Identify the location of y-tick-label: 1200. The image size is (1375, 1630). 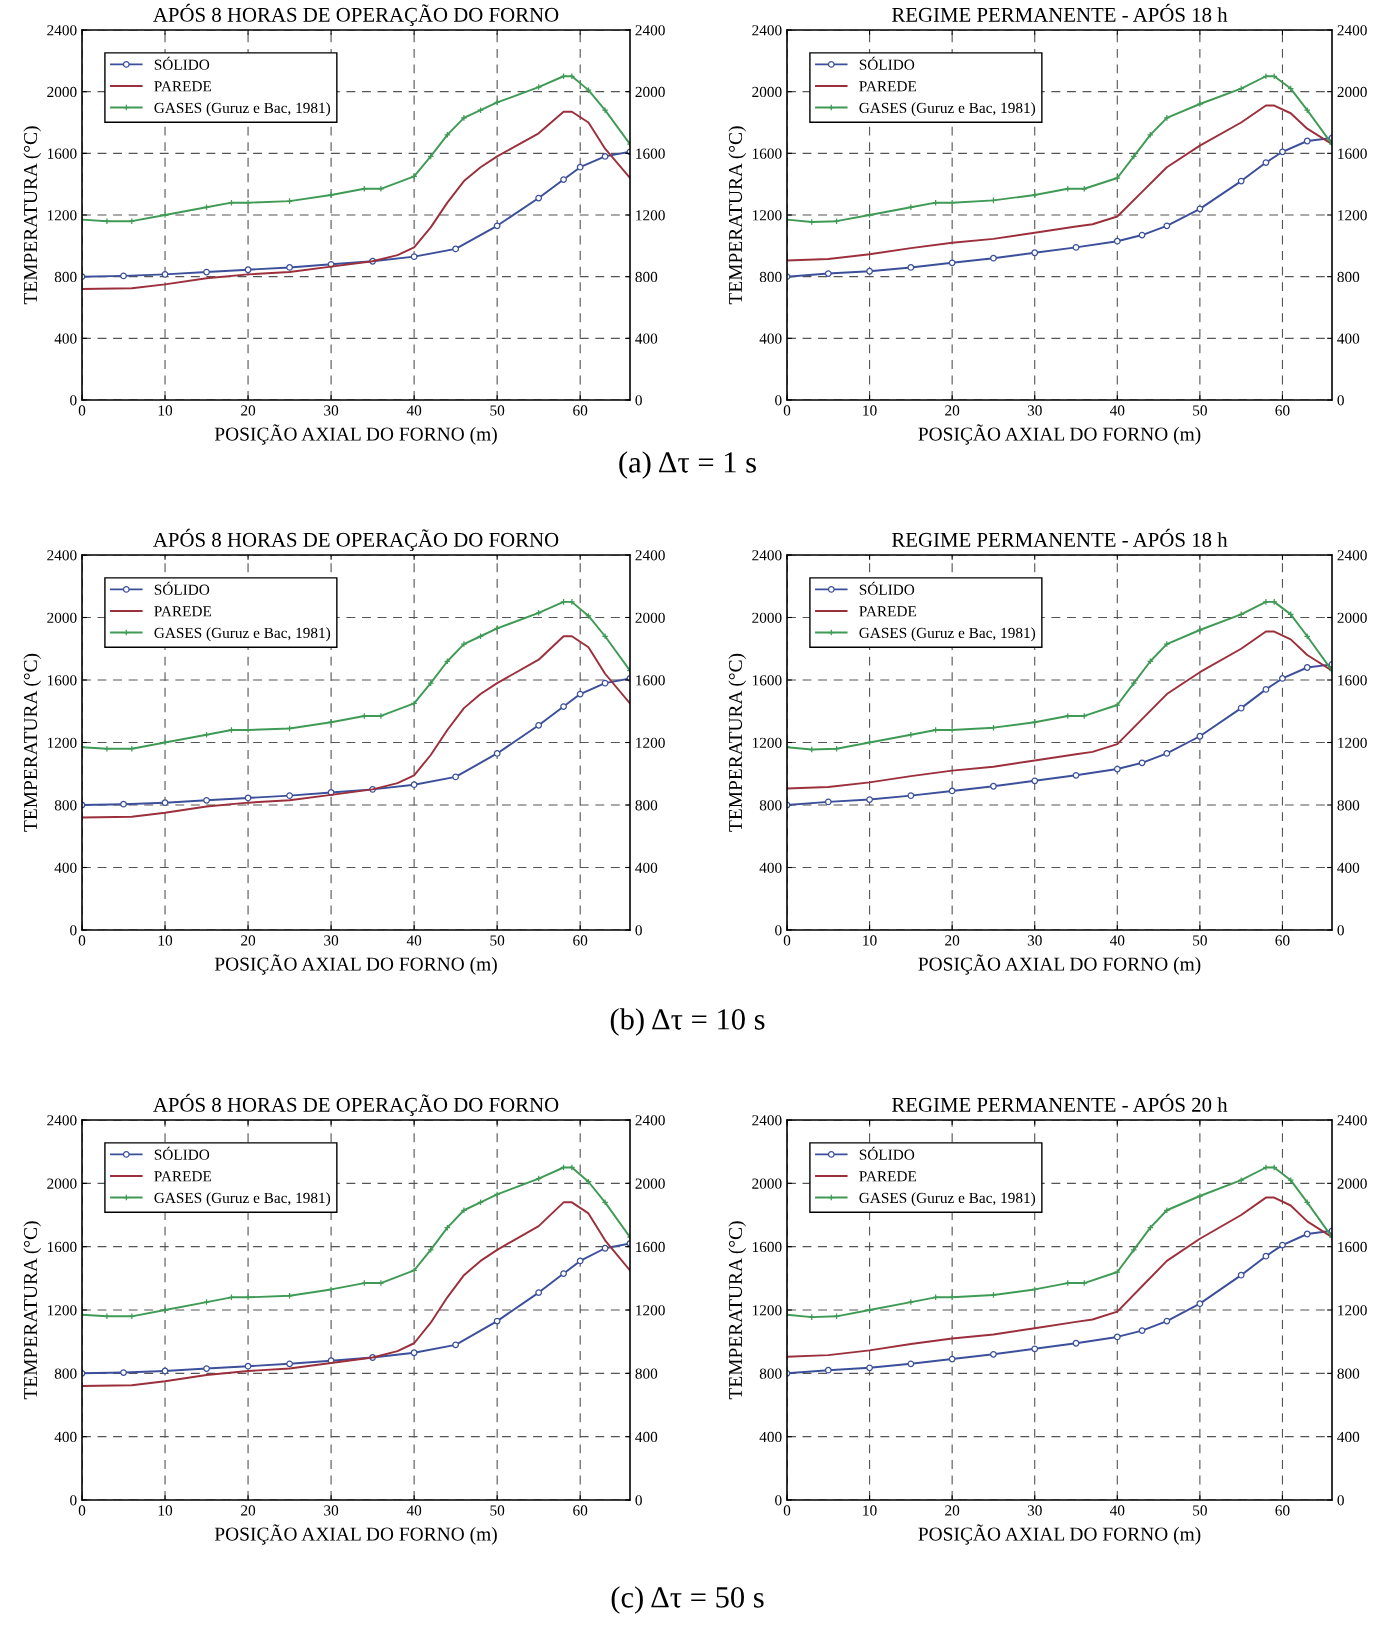
(767, 215).